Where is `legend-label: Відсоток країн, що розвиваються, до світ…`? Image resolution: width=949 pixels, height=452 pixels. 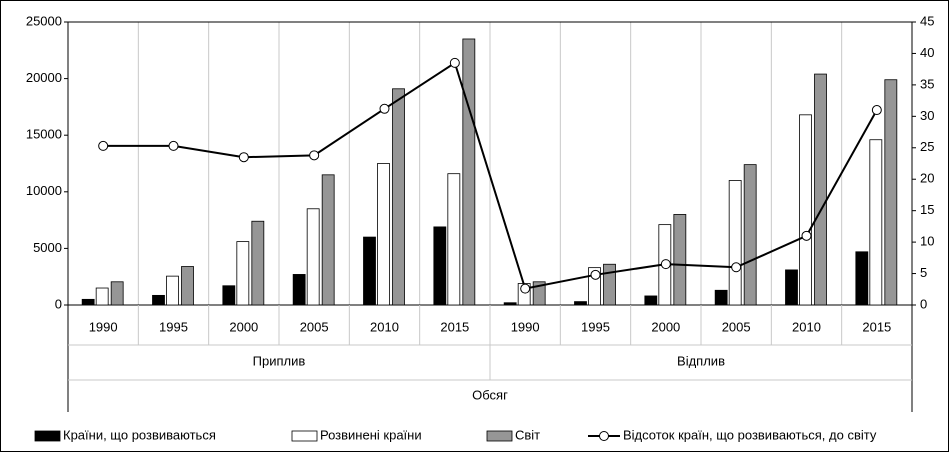
legend-label: Відсоток країн, що розвиваються, до світ… is located at coordinates (750, 434).